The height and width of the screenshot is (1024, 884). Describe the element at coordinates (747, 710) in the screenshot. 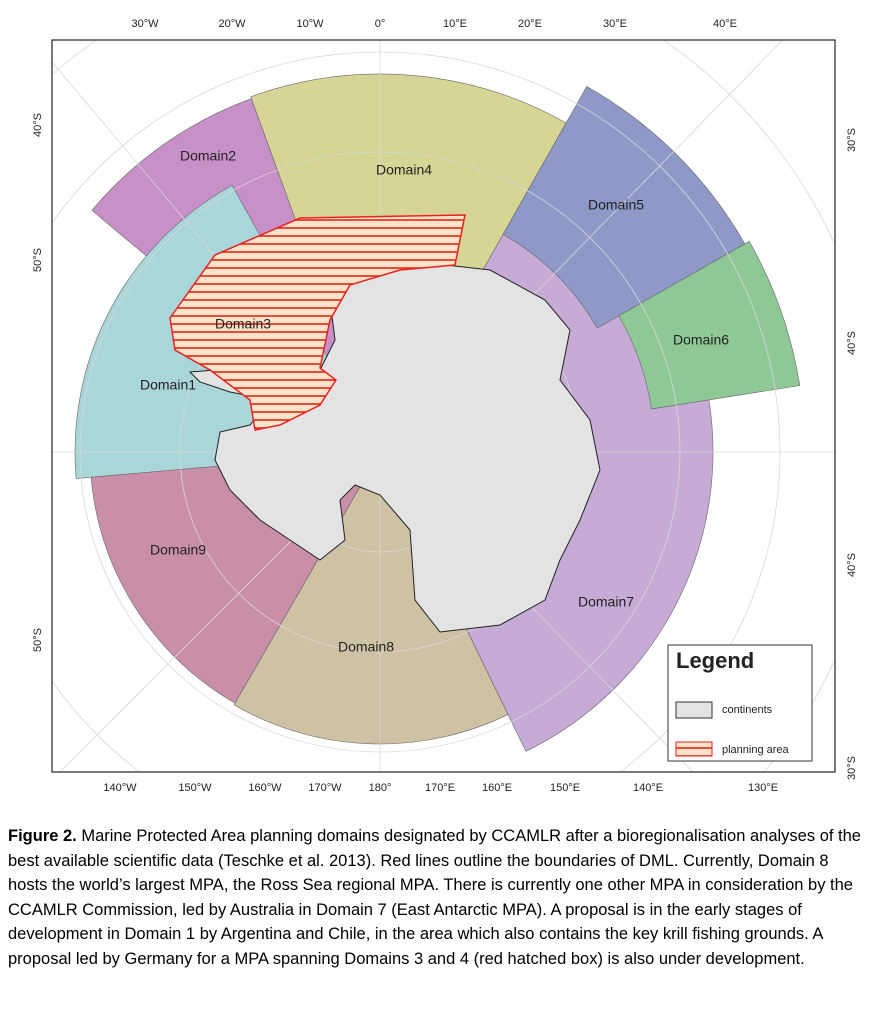

I see `legend-entry: continents` at that location.